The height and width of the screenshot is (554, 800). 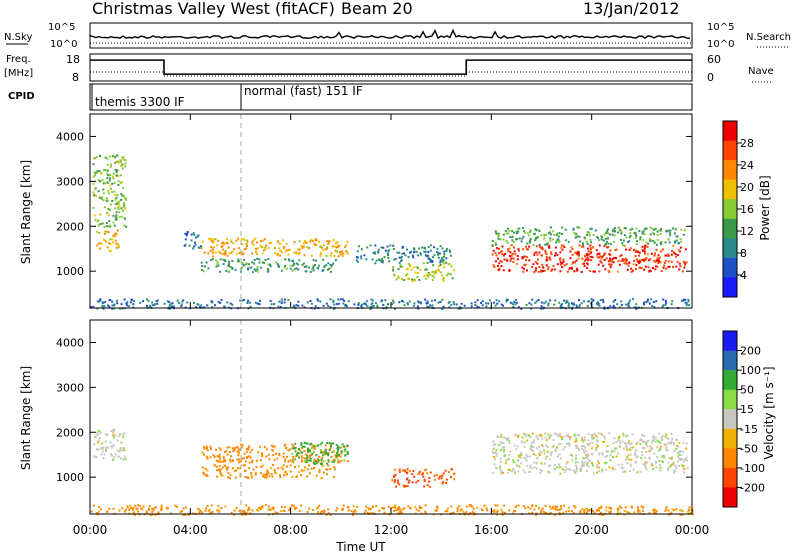 I want to click on velocity-colorbar-tick-label: 100, so click(x=750, y=370).